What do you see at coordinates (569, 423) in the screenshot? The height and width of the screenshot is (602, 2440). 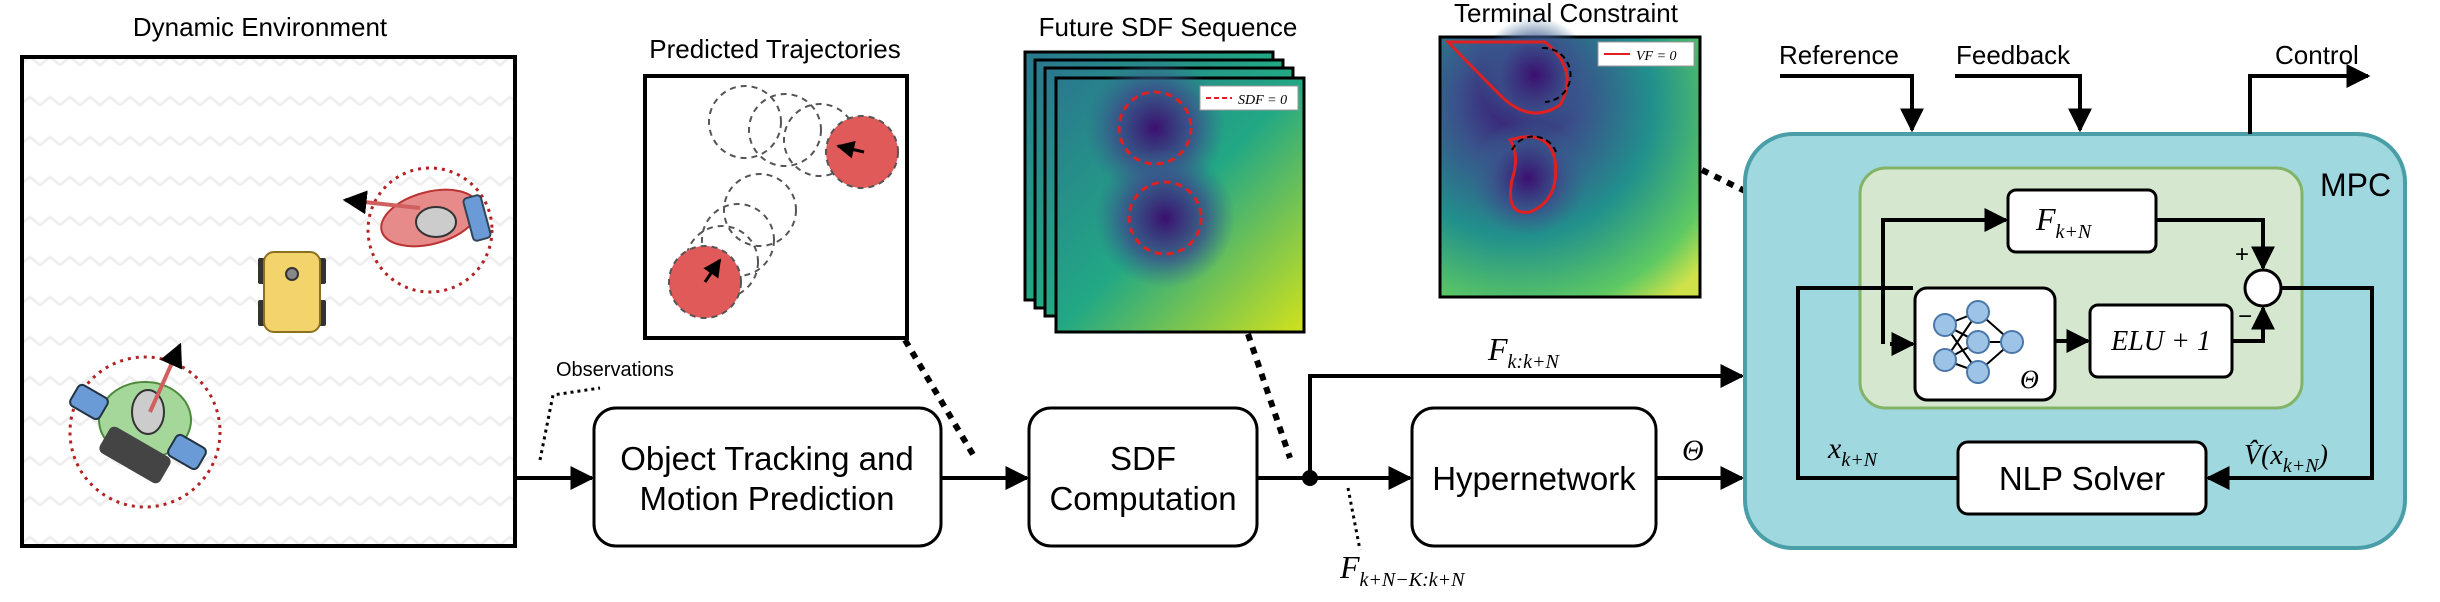 I see `observations-pointer` at bounding box center [569, 423].